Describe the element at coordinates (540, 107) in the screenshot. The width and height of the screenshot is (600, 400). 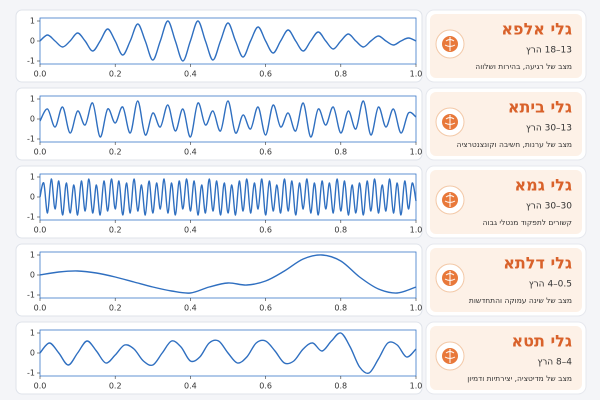
I see `wave-title: גלי ביתא` at that location.